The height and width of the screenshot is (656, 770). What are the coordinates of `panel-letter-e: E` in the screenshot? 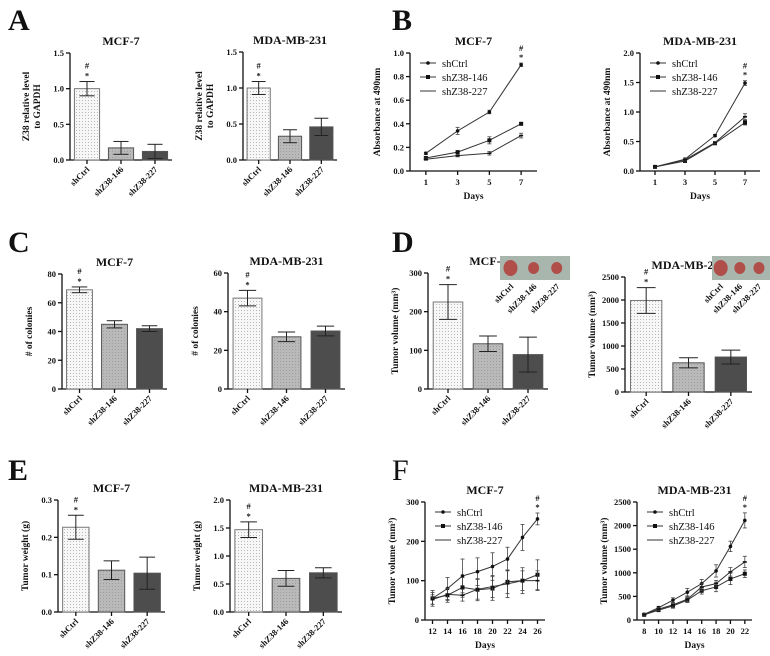 It's located at (18, 470).